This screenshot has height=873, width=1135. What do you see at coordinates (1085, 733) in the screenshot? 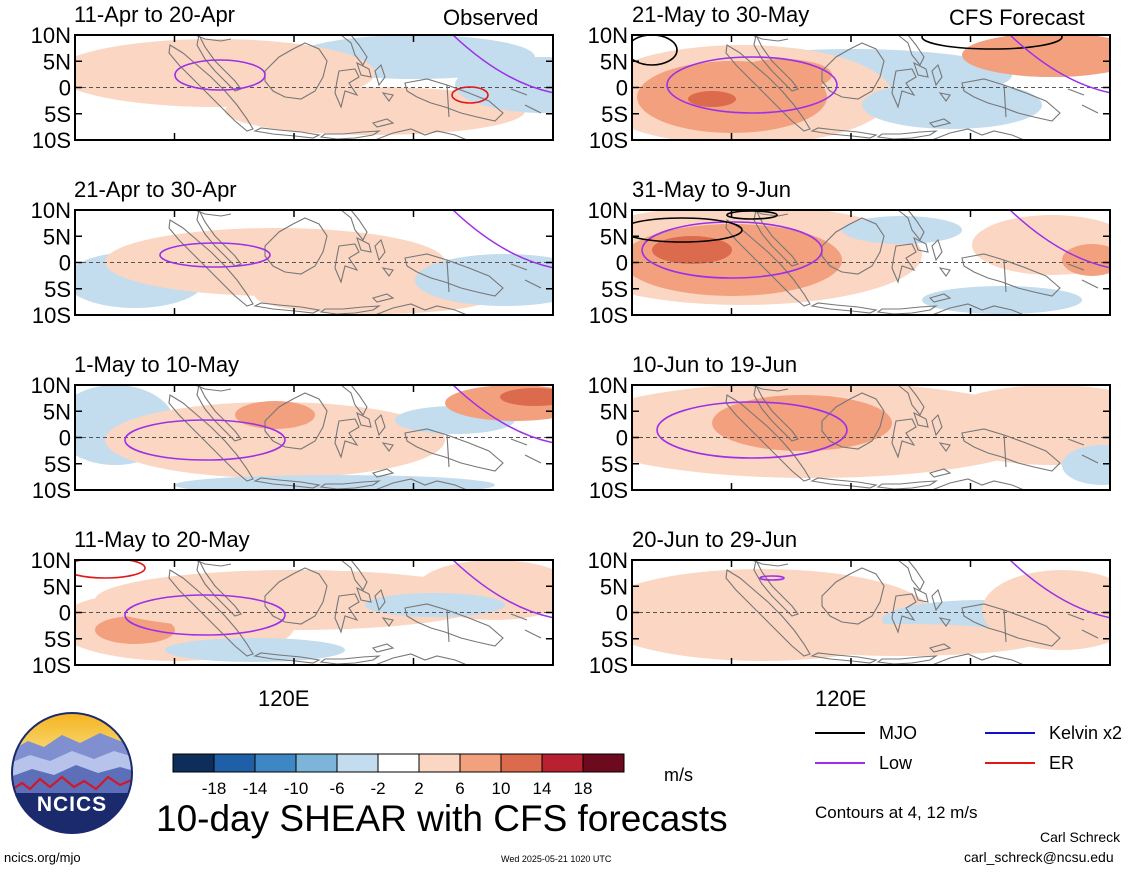
I see `legend-label: Kelvin x2` at bounding box center [1085, 733].